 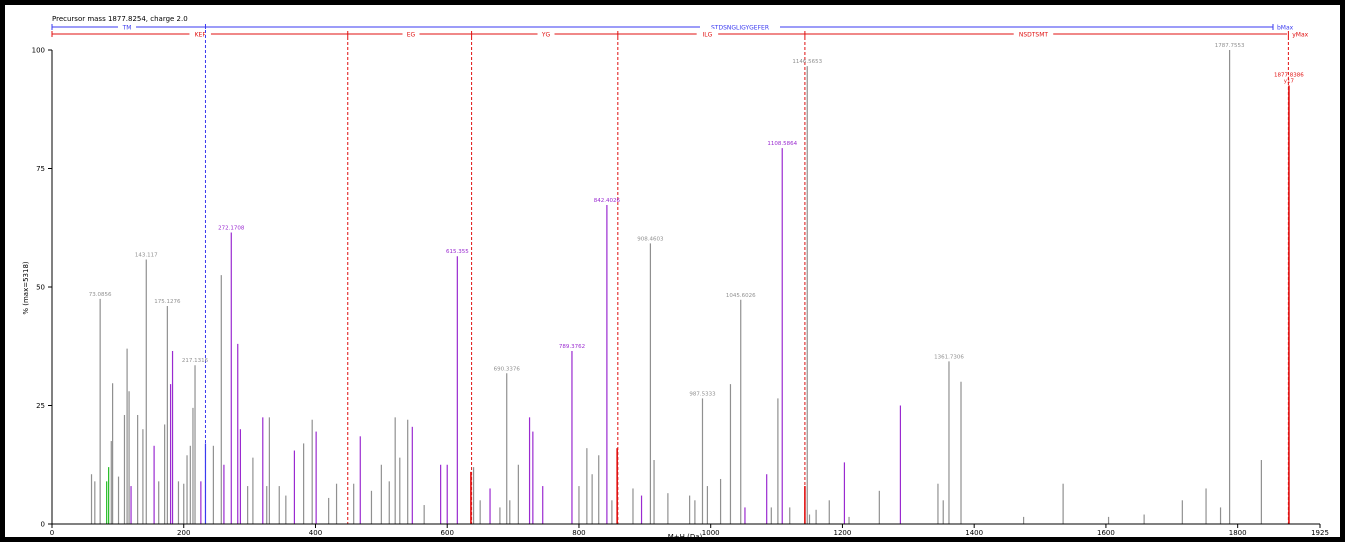 What do you see at coordinates (1300, 35) in the screenshot?
I see `y-ladder-label: yMax` at bounding box center [1300, 35].